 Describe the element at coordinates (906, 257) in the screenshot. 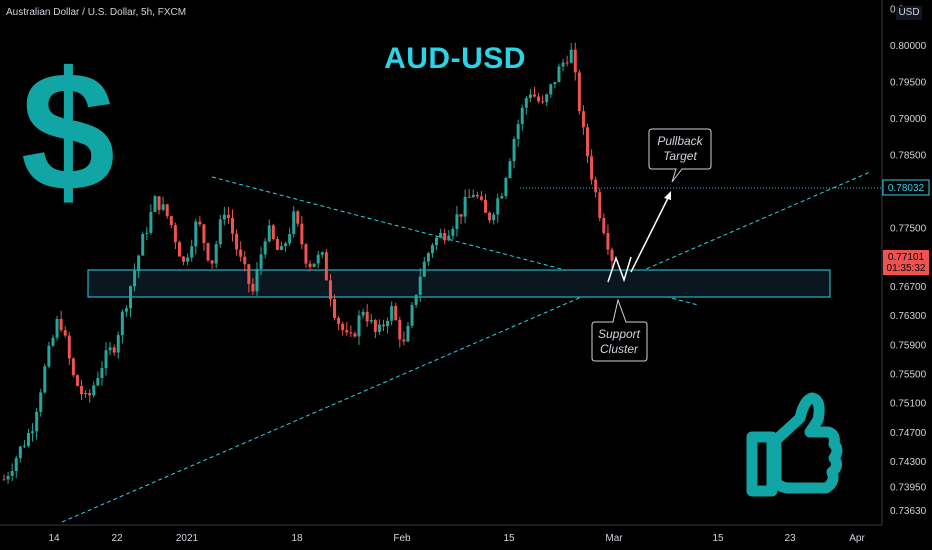

I see `last-price-text: 0.77101` at that location.